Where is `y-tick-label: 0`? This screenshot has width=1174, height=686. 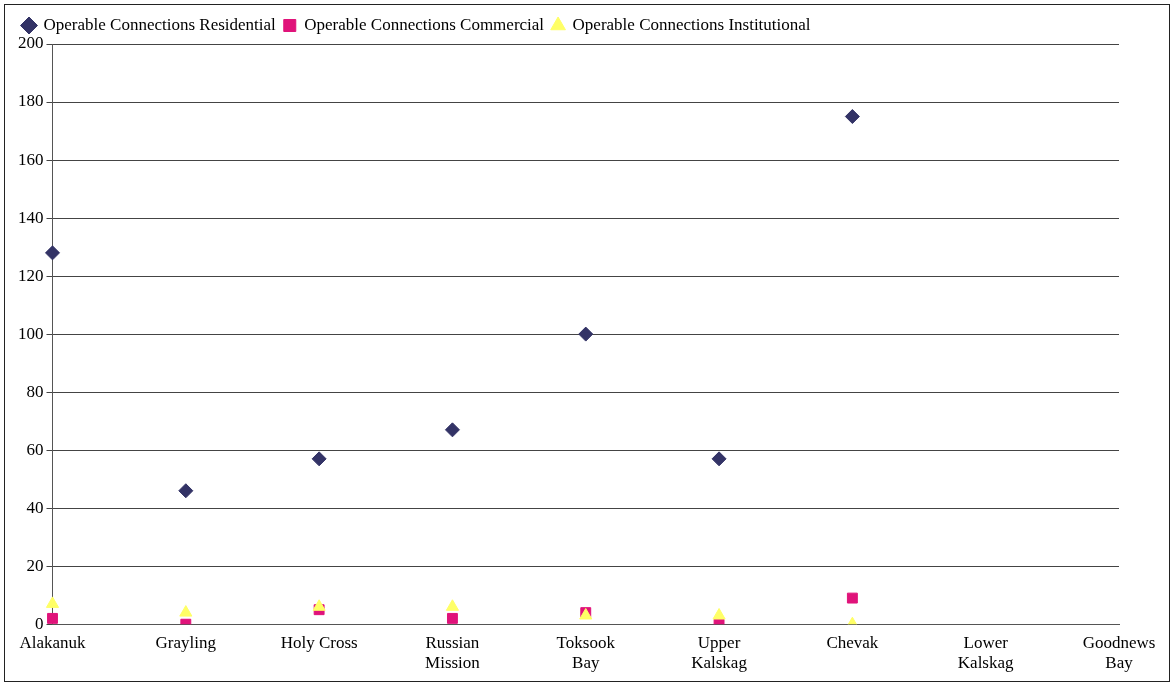
y-tick-label: 0 is located at coordinates (39, 623).